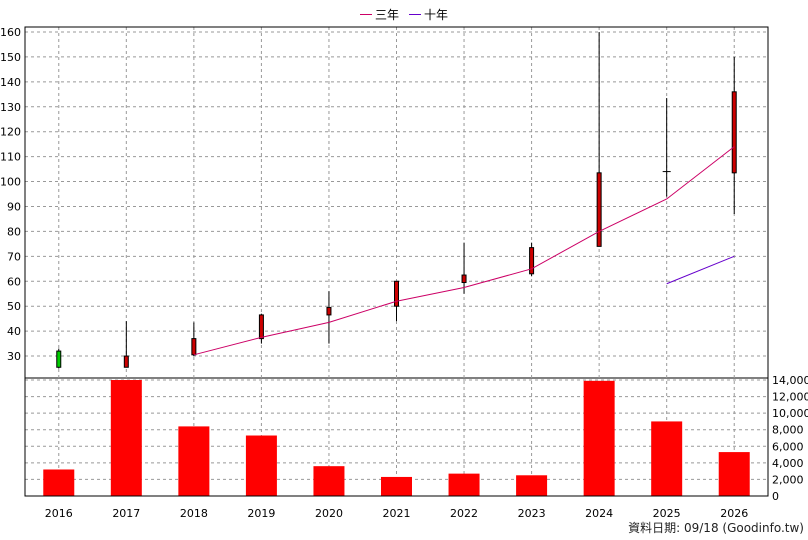 This screenshot has width=808, height=540. I want to click on ma-line-10yr, so click(700, 270).